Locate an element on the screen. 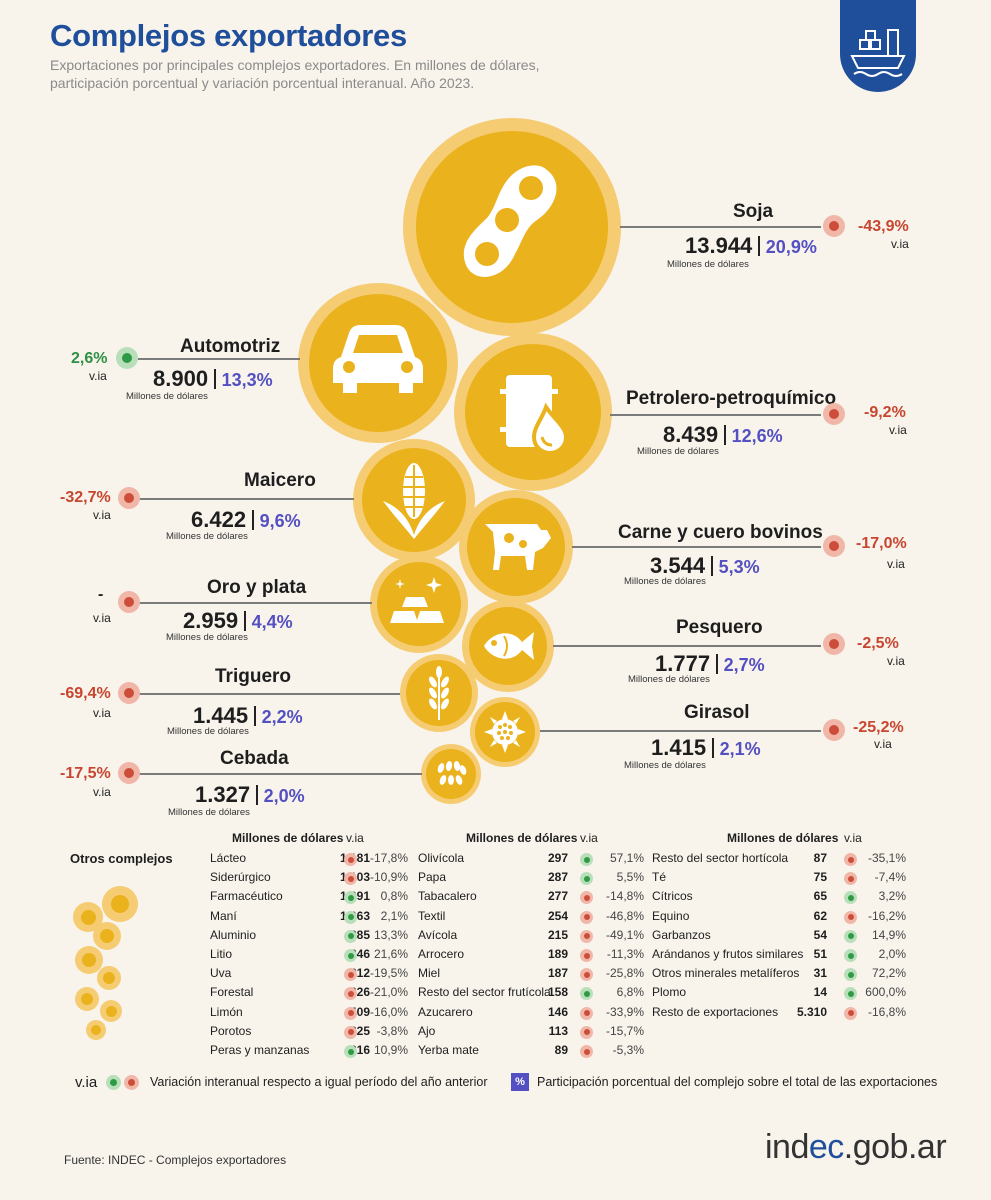 The height and width of the screenshot is (1200, 991). row-via: -10,9% is located at coordinates (388, 877).